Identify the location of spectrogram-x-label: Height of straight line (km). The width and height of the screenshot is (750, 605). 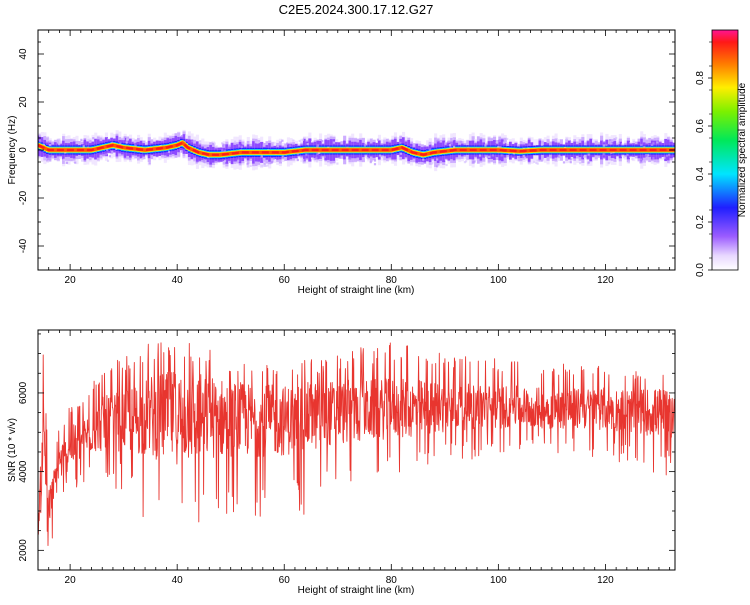
(356, 290).